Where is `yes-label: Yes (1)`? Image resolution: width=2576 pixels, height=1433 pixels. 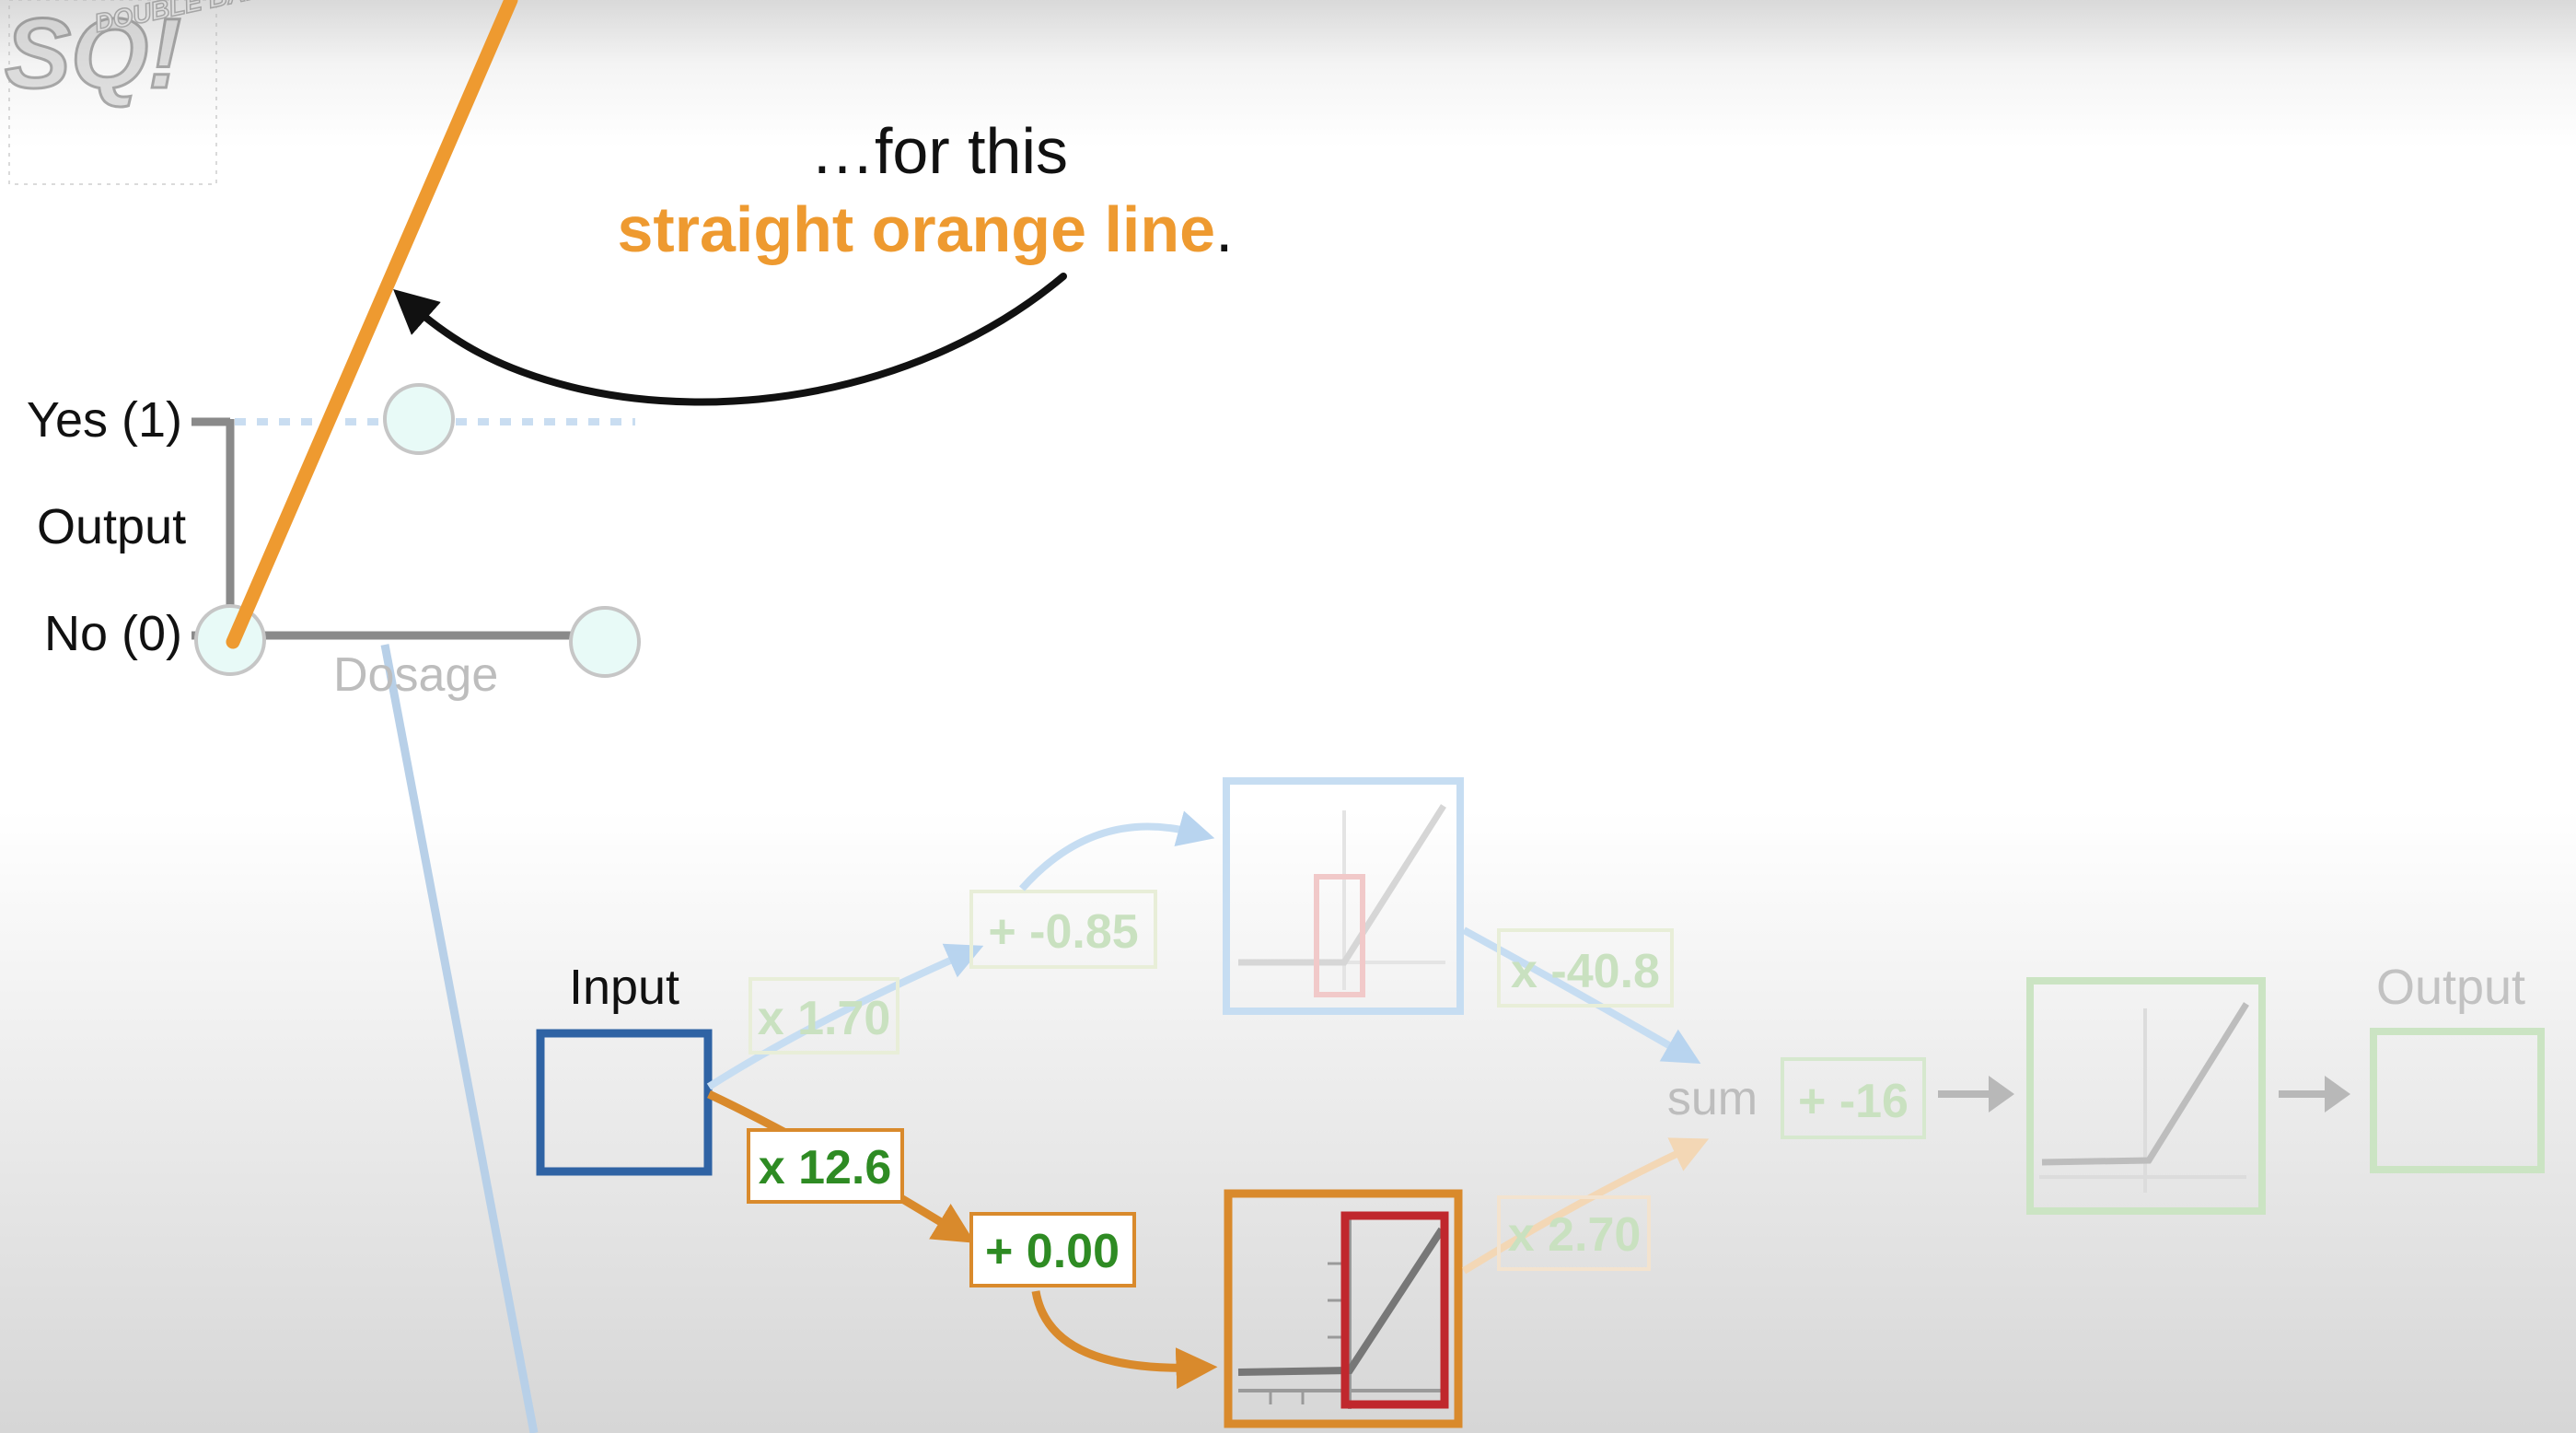 yes-label: Yes (1) is located at coordinates (104, 420).